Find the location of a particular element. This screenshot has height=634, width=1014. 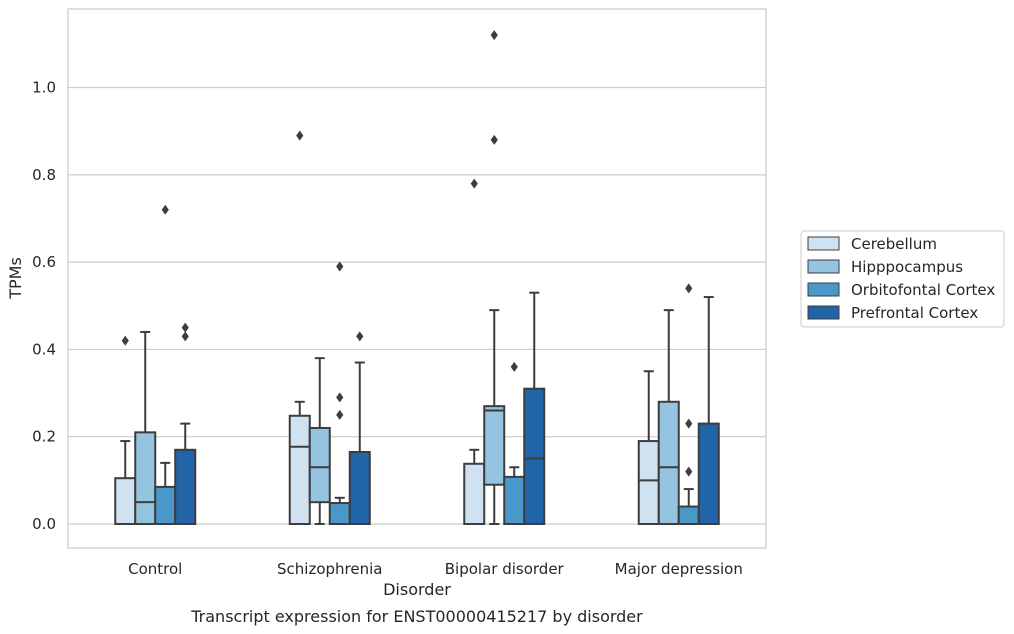

legend-frame is located at coordinates (902, 279).